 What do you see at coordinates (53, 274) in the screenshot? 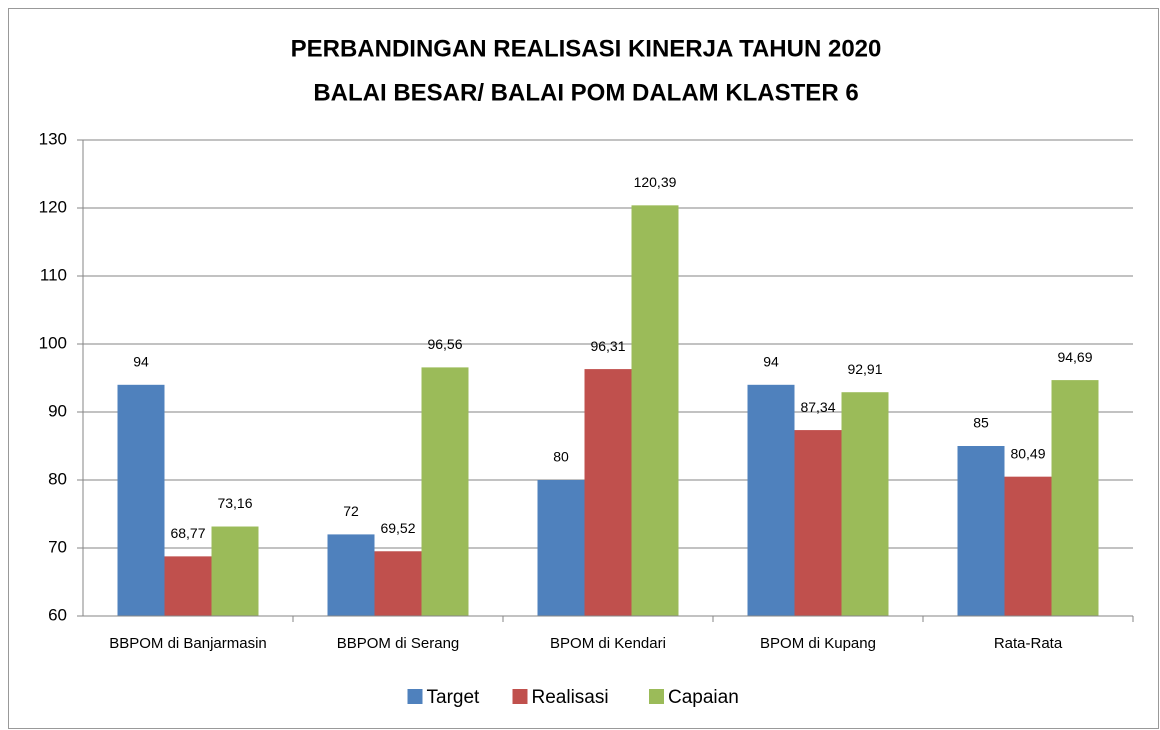
I see `y-tick-label: 110` at bounding box center [53, 274].